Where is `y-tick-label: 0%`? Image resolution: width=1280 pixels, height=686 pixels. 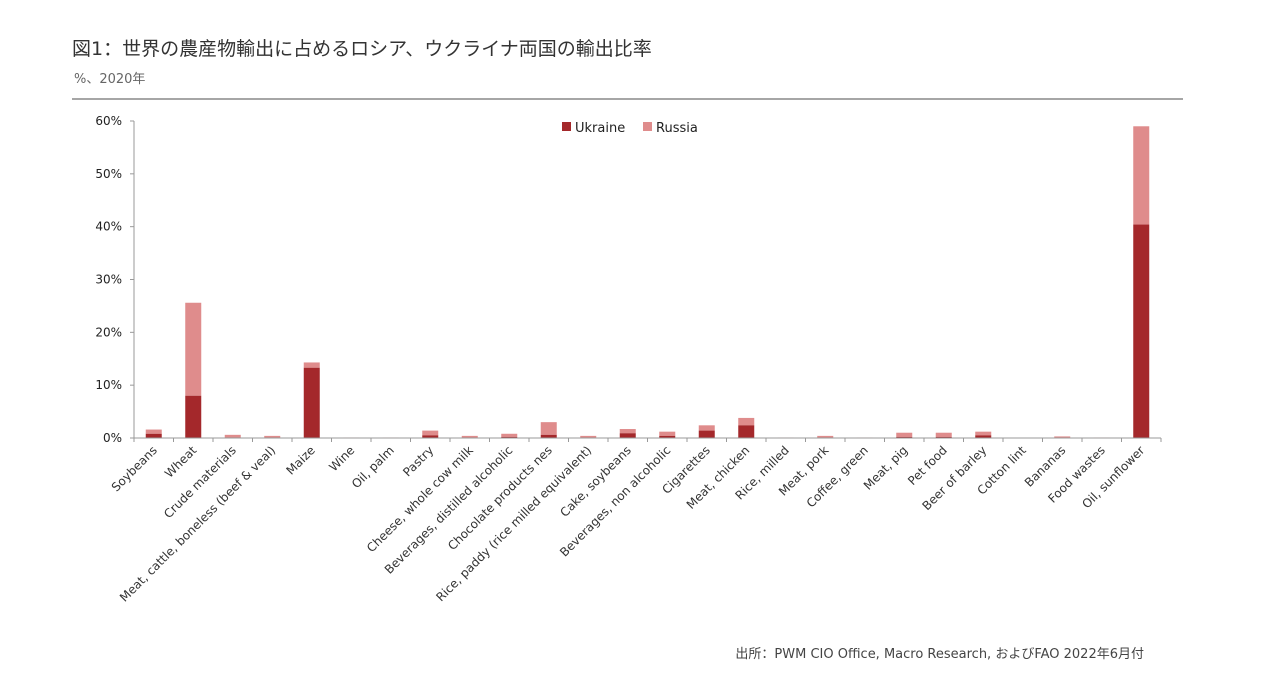
y-tick-label: 0% is located at coordinates (112, 438).